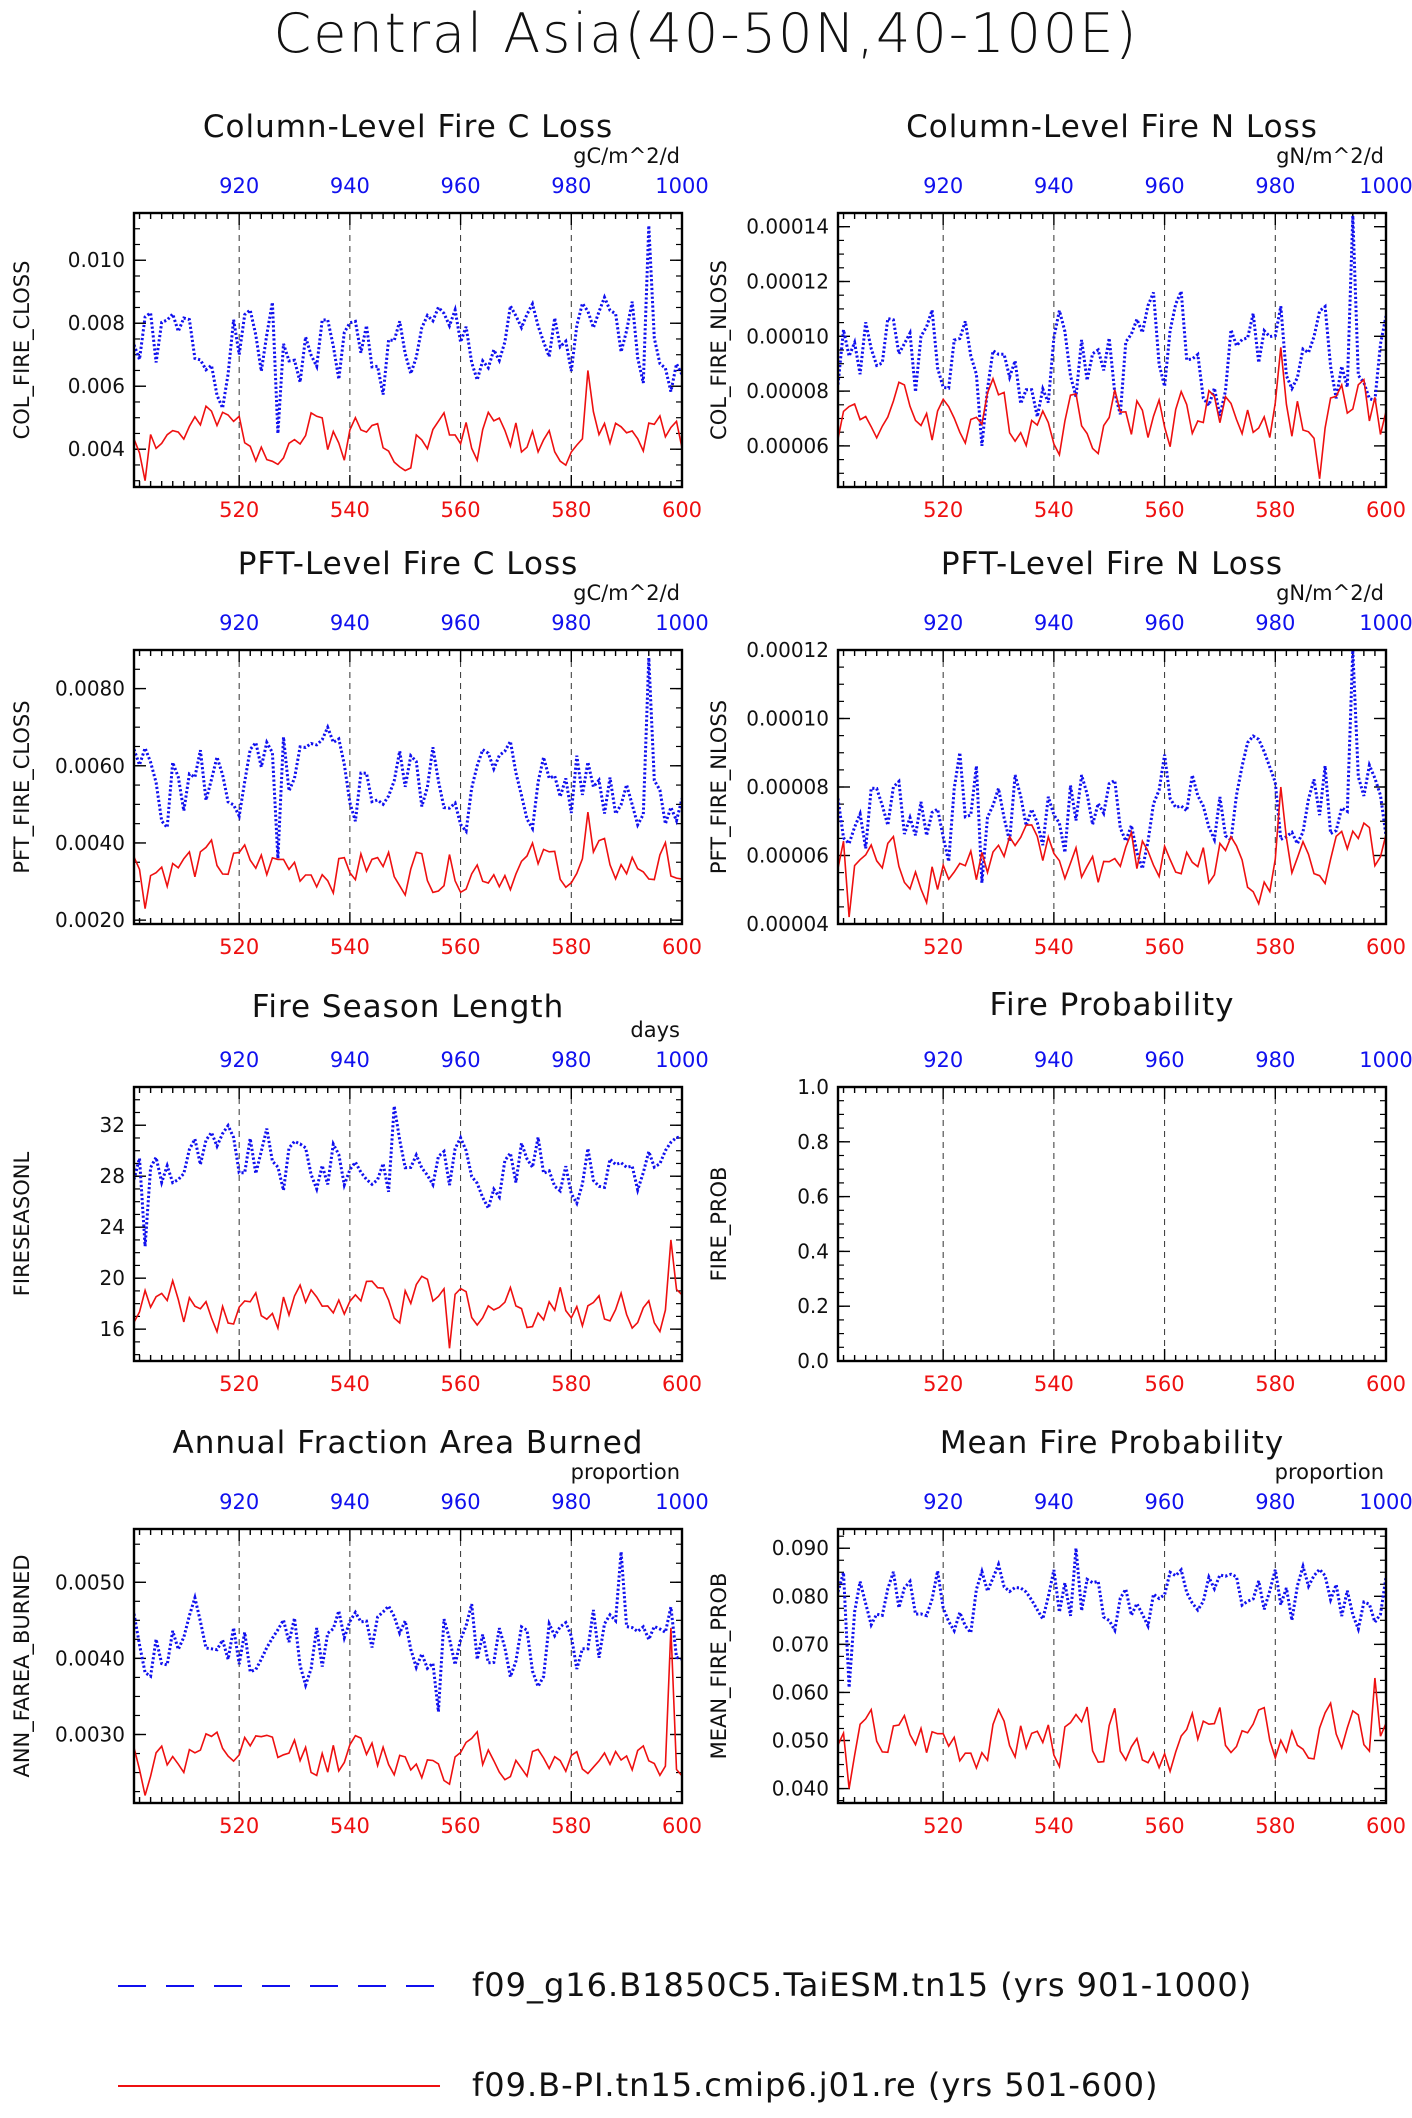 The height and width of the screenshot is (2118, 1412). Describe the element at coordinates (813, 1361) in the screenshot. I see `y-tick-label: 0.0` at that location.